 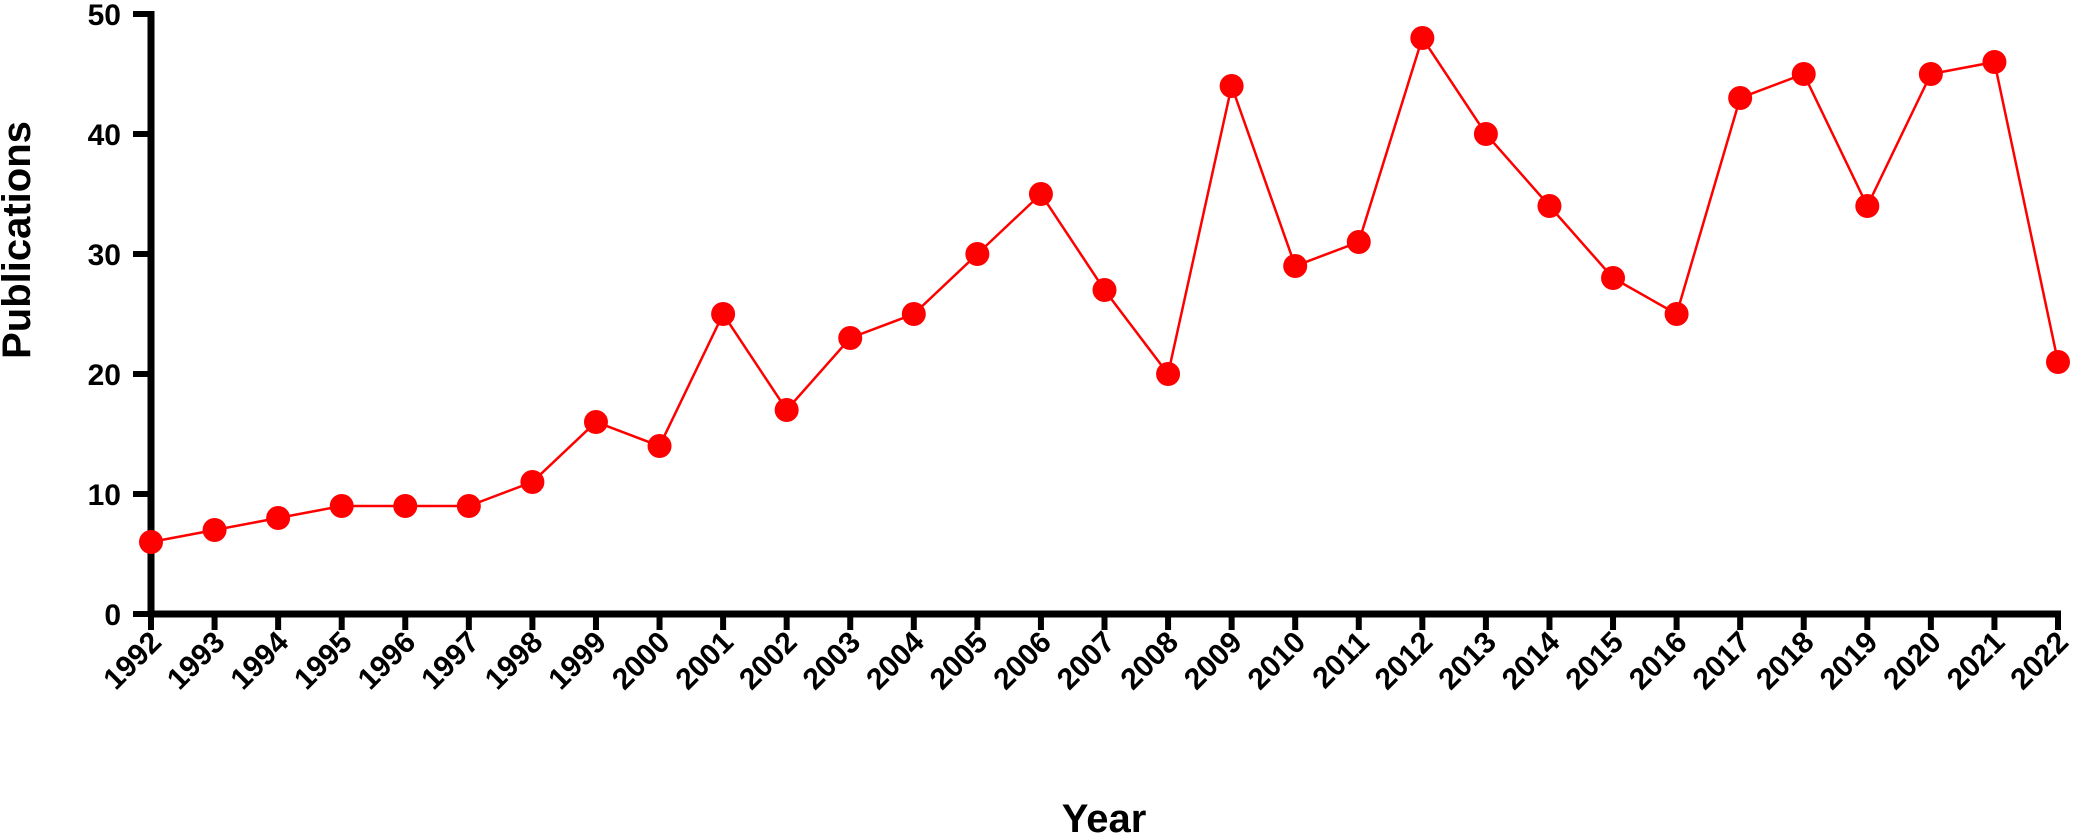 I want to click on y-axis-ticks: 0 10 20 30 40 50, so click(x=119, y=316).